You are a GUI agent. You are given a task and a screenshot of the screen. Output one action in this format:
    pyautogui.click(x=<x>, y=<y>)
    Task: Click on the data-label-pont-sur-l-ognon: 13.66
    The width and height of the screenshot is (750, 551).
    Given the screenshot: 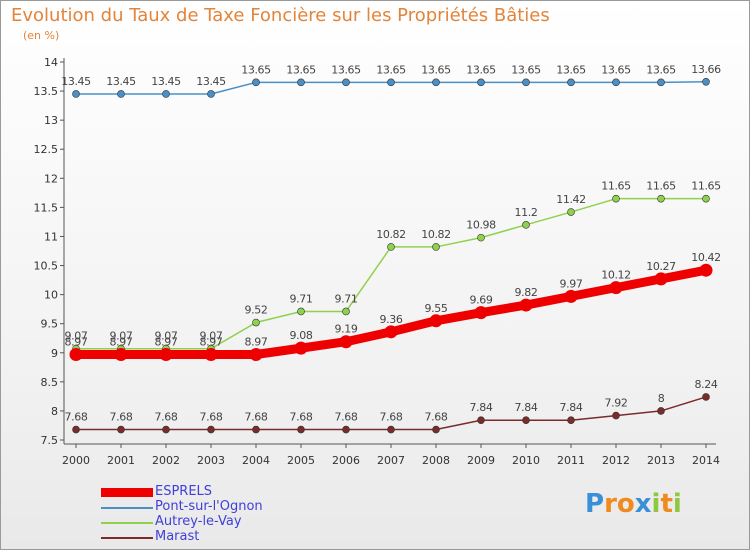 What is the action you would take?
    pyautogui.click(x=706, y=69)
    